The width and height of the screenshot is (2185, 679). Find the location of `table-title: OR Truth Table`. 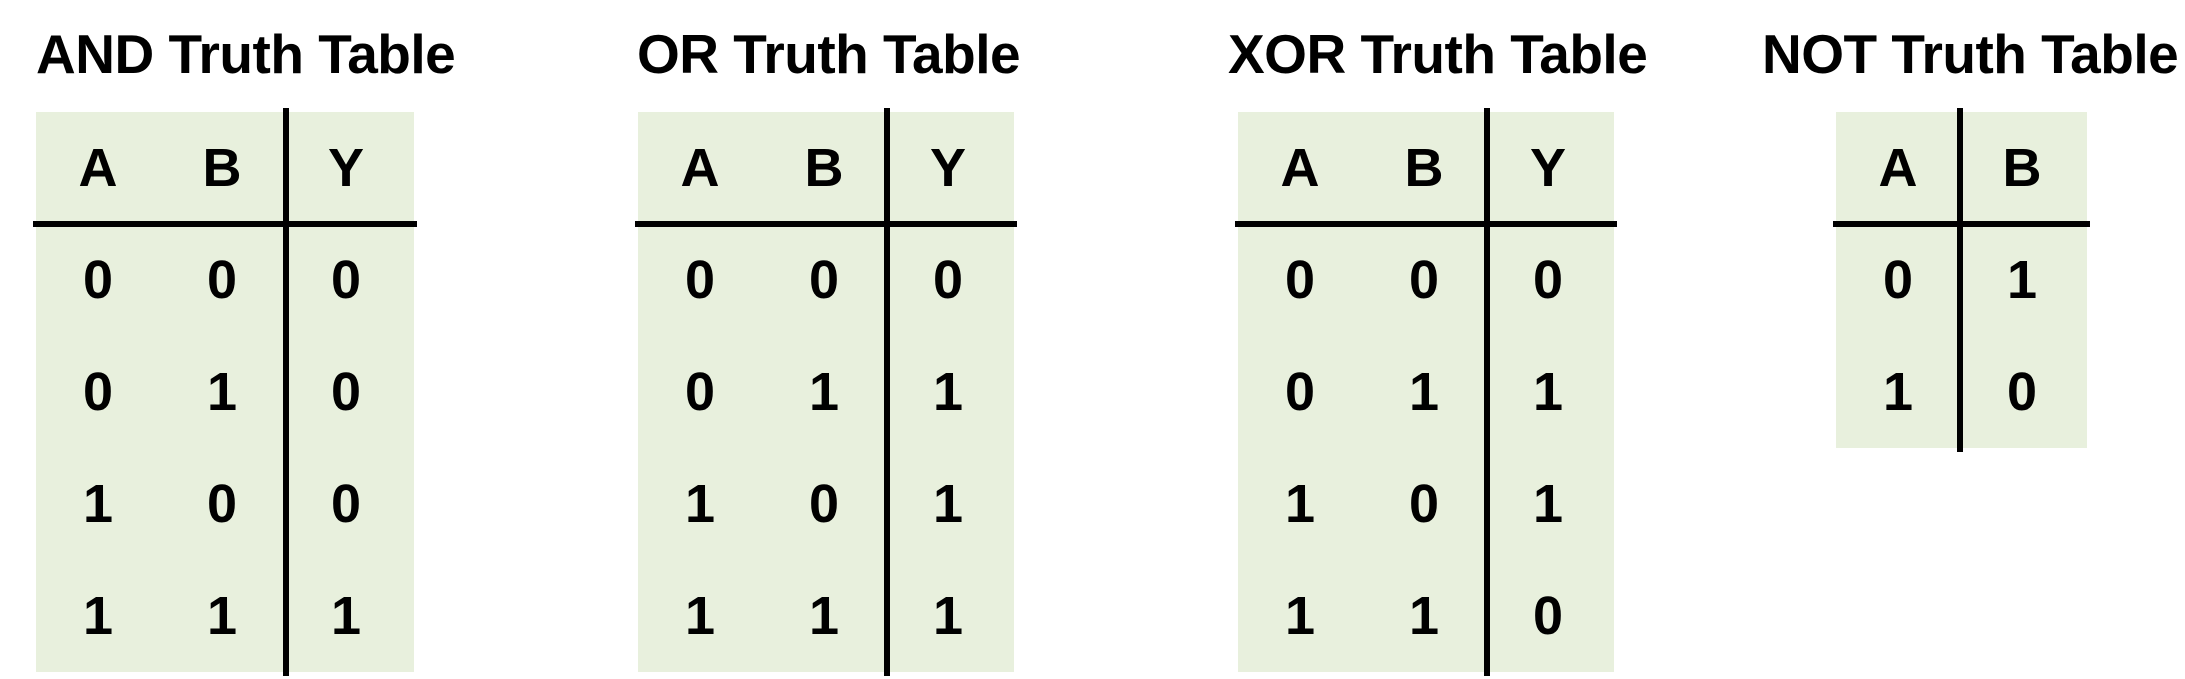

table-title: OR Truth Table is located at coordinates (829, 54).